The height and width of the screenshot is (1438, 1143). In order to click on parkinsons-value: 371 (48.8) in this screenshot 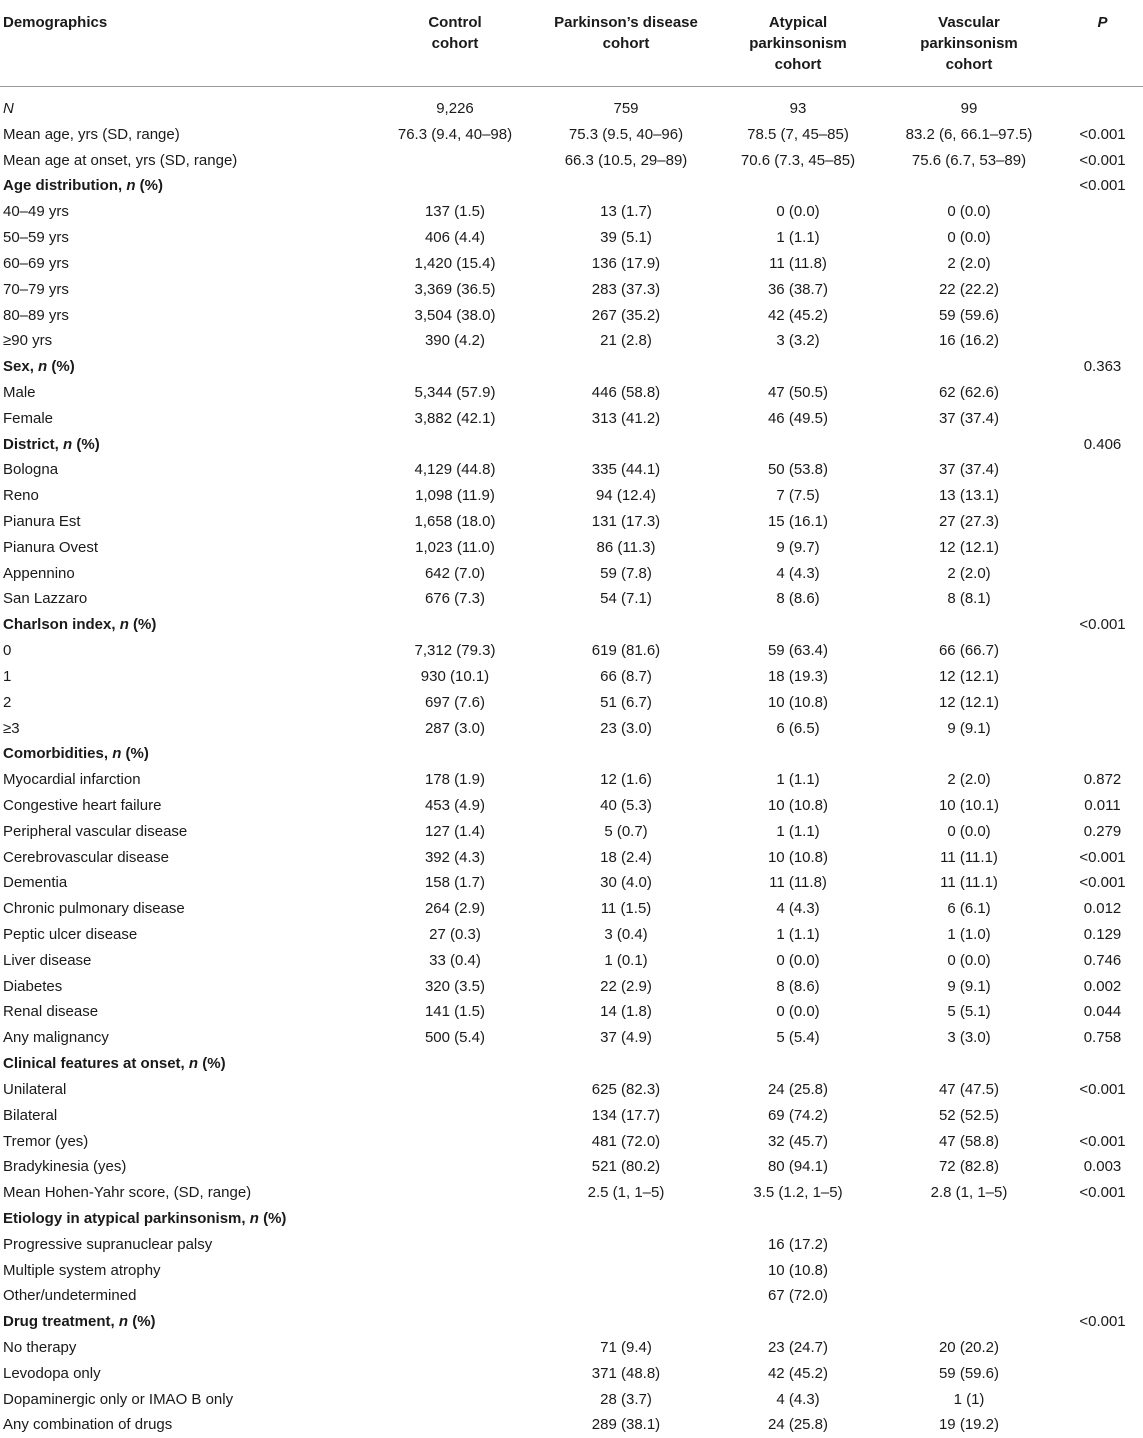, I will do `click(626, 1373)`.